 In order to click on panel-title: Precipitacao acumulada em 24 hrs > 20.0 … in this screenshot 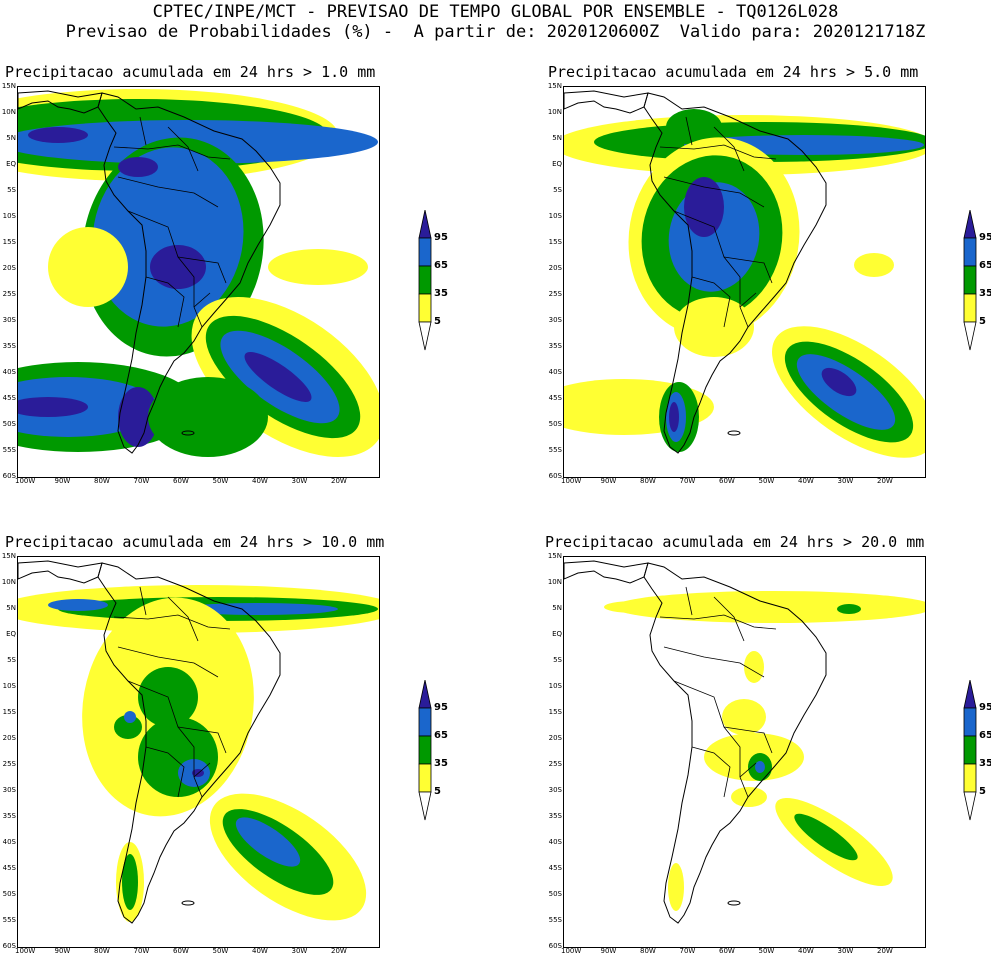, I will do `click(735, 542)`.